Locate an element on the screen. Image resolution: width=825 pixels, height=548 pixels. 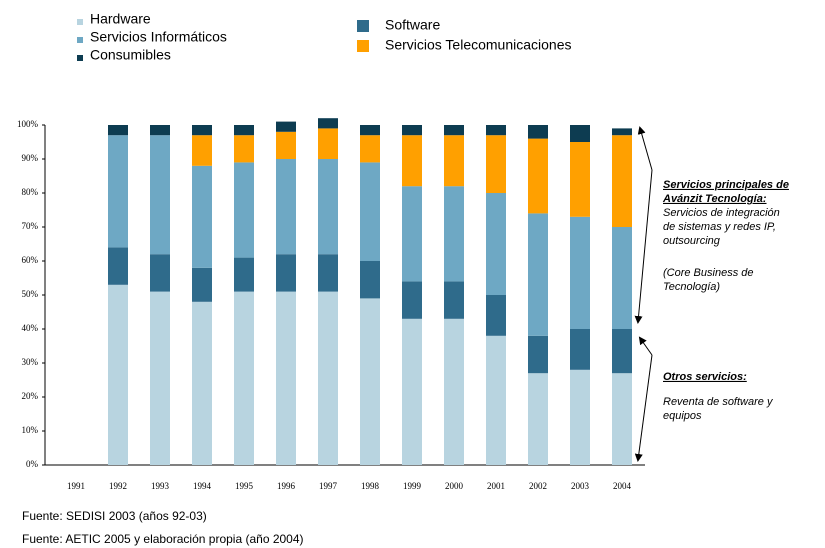
x-tick-label: 2004 is located at coordinates (622, 486).